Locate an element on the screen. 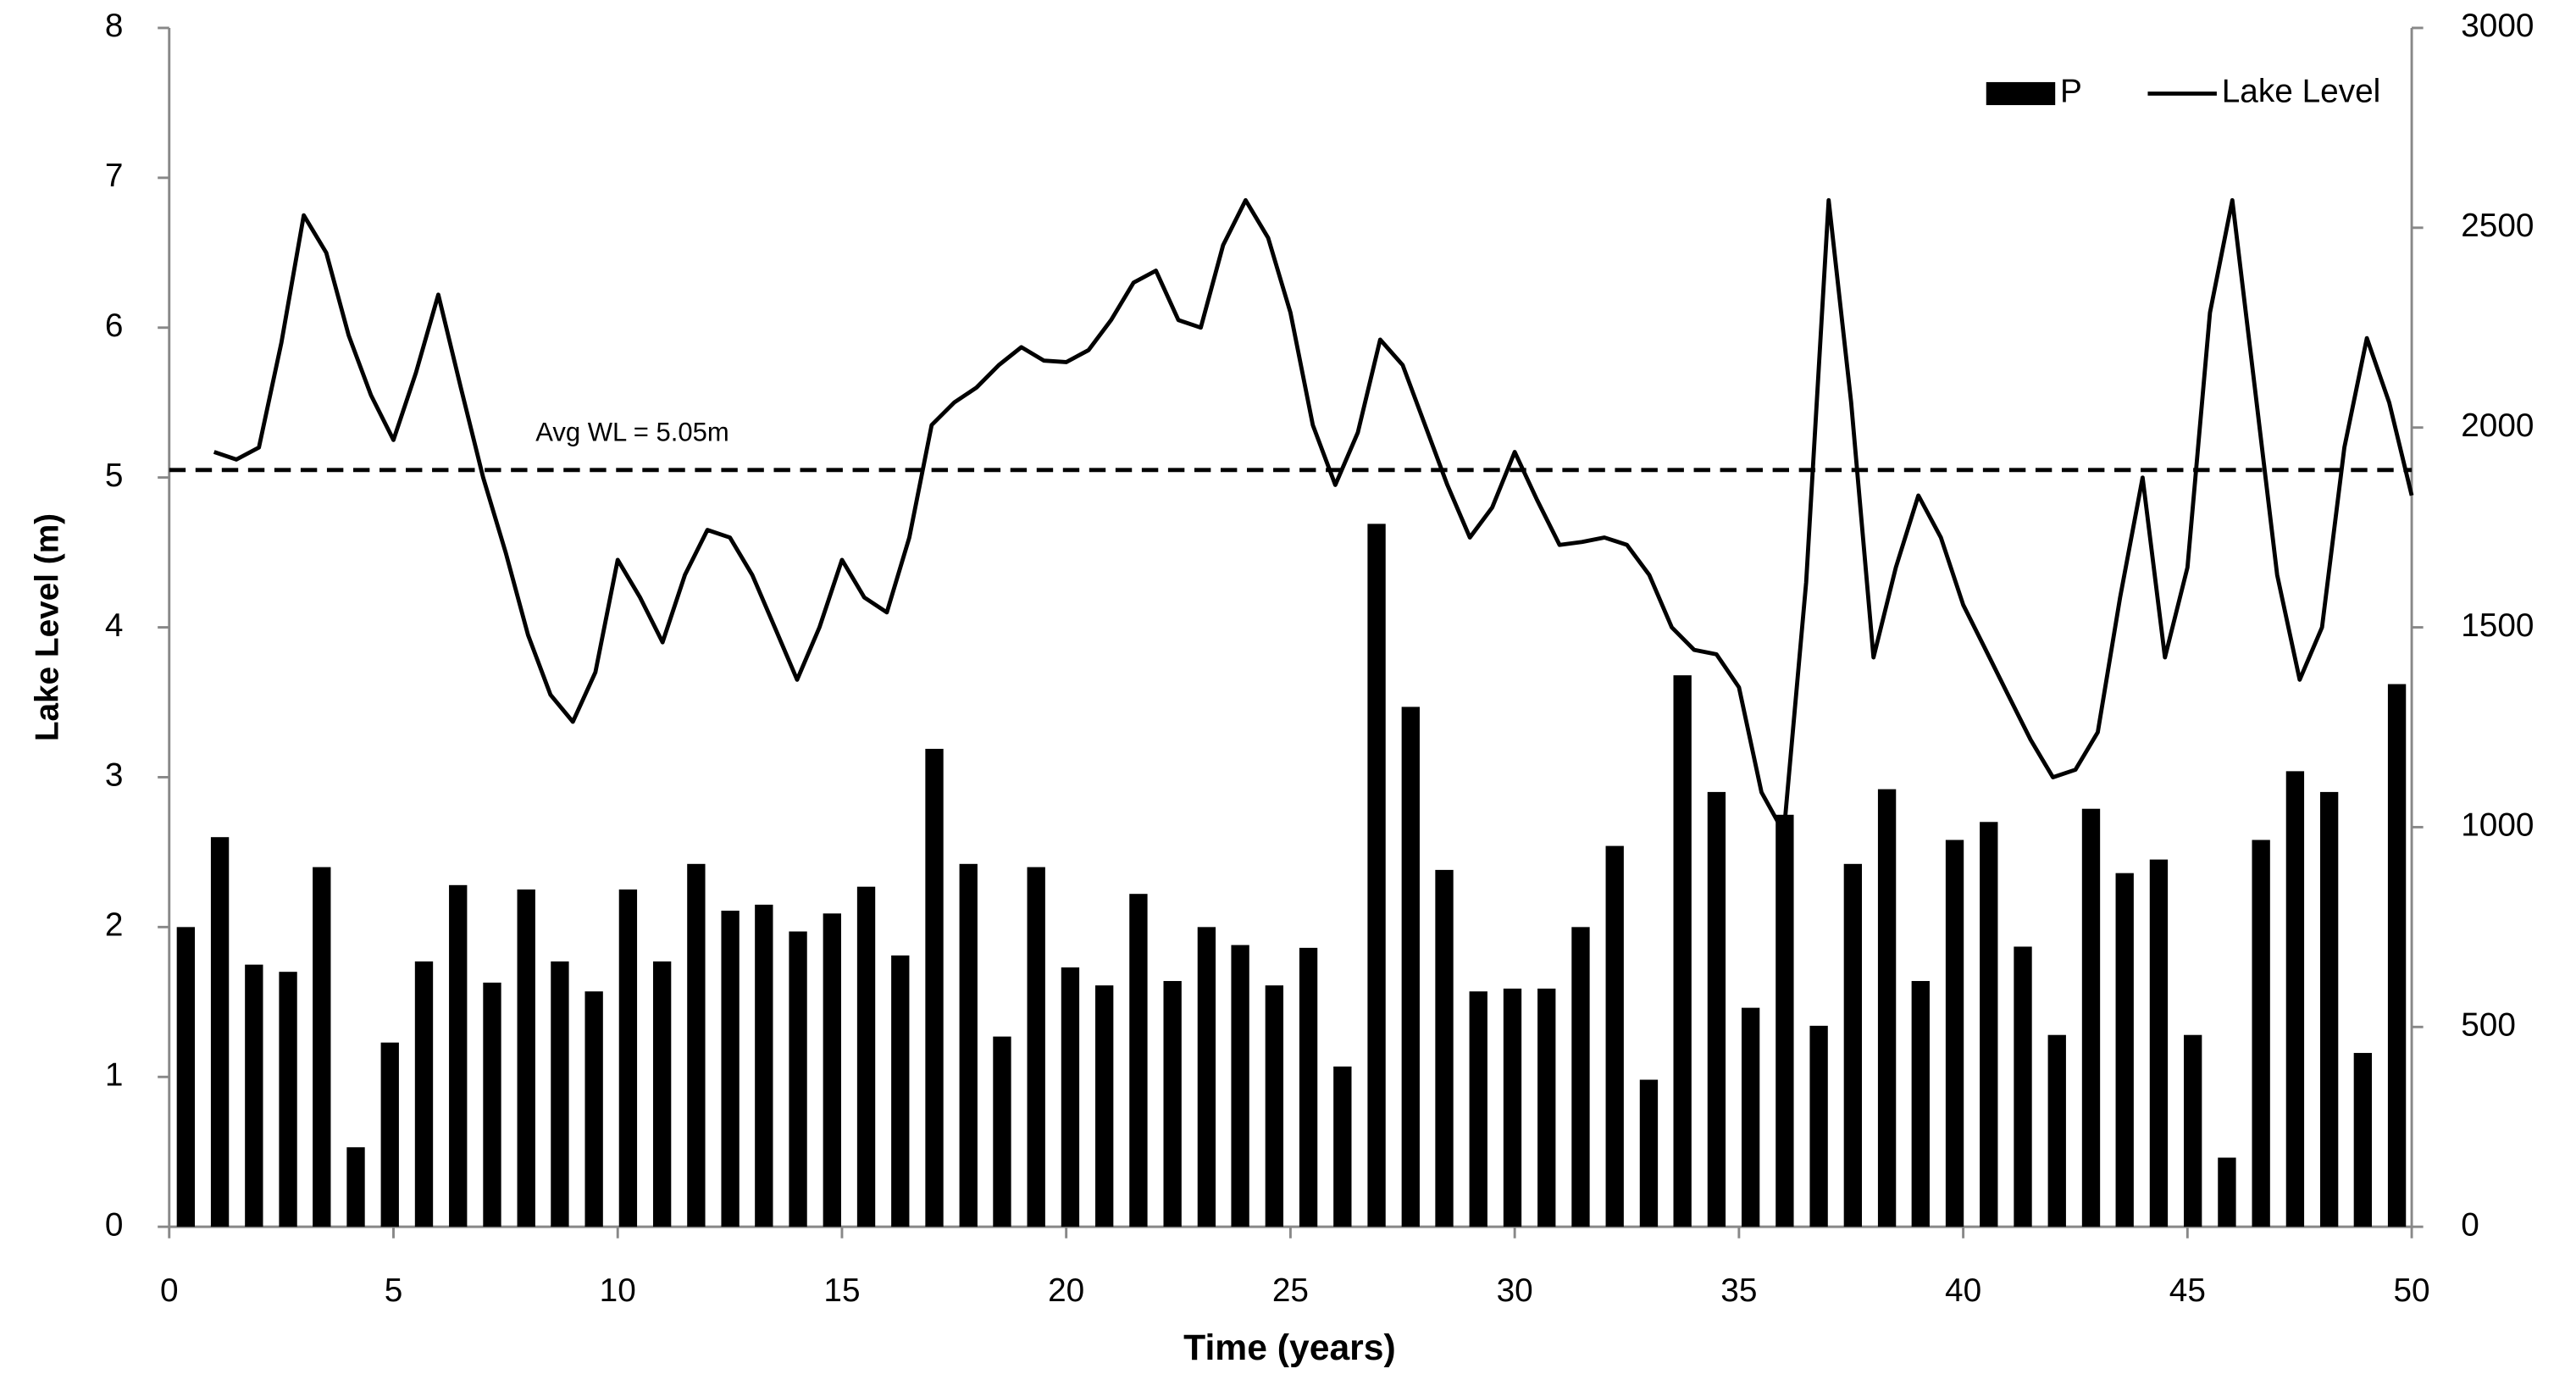  y2-tick-label: 3000 is located at coordinates (2497, 26).